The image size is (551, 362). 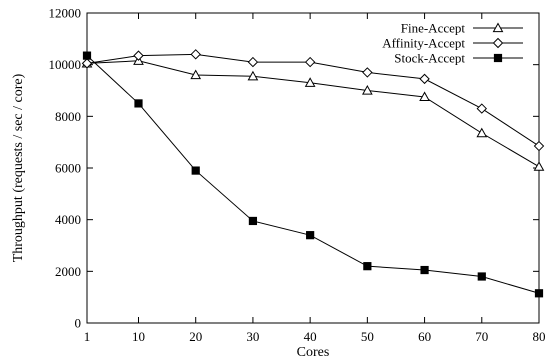 I want to click on x-tick-label: 20, so click(x=195, y=336).